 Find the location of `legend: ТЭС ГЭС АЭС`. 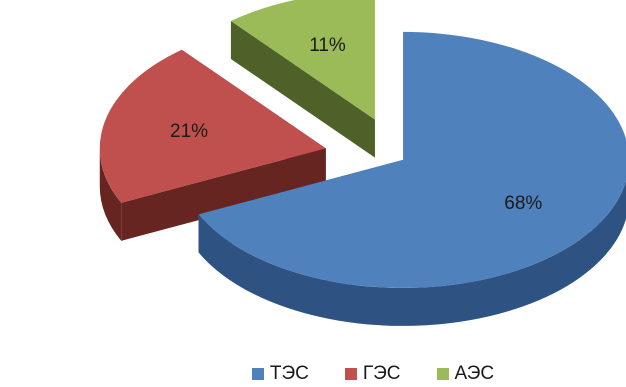

legend: ТЭС ГЭС АЭС is located at coordinates (313, 374).